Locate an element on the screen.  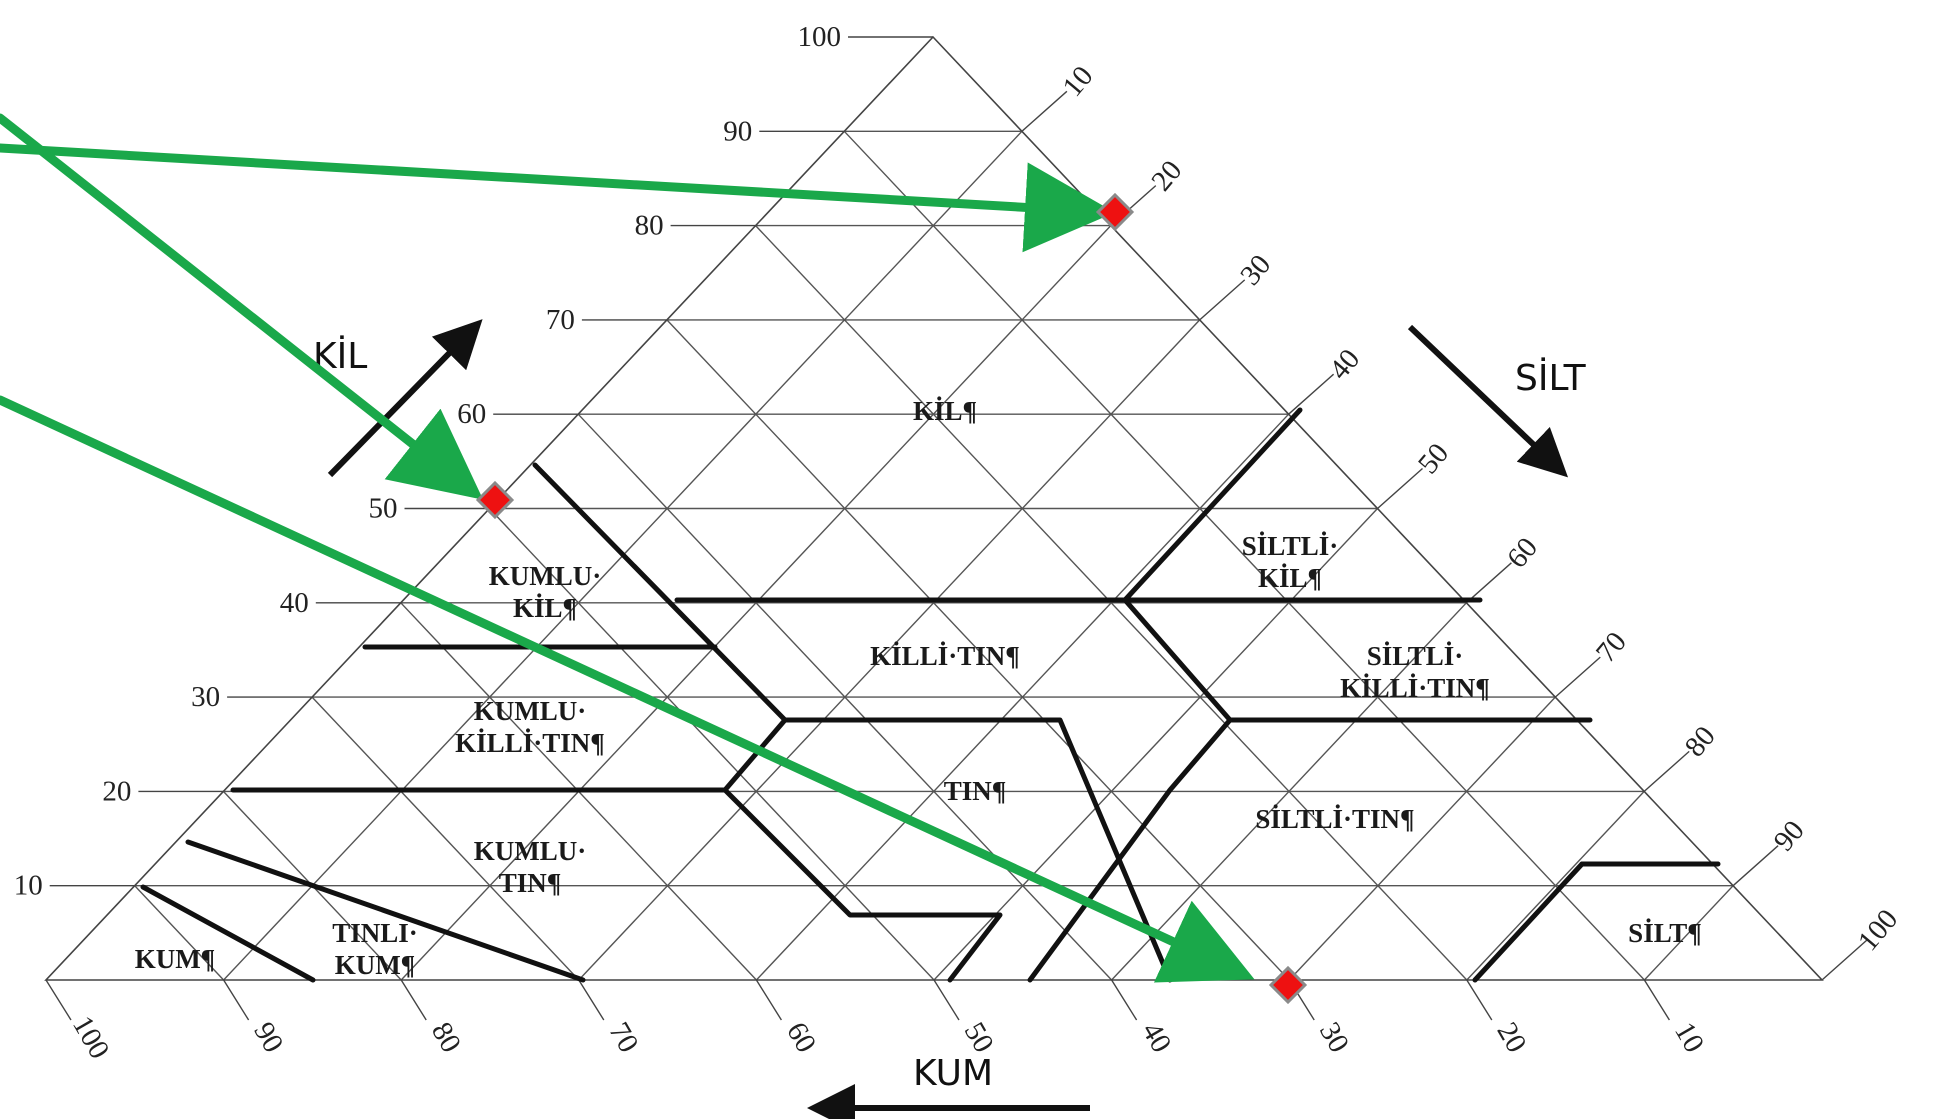
clay-tick-label: 80 is located at coordinates (649, 226).